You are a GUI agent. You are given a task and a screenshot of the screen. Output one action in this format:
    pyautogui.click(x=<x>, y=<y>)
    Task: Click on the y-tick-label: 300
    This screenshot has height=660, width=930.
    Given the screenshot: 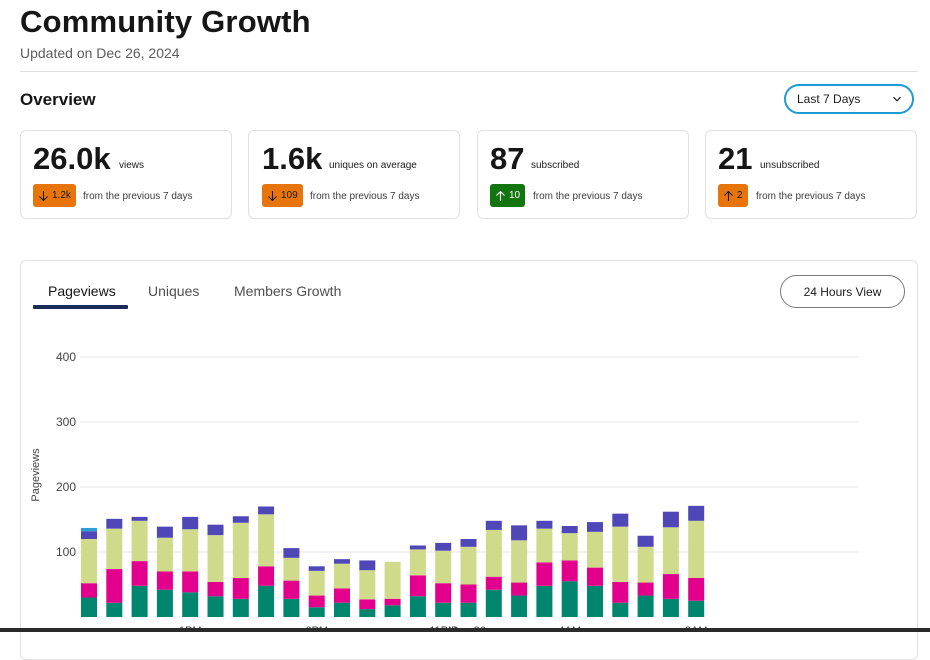 What is the action you would take?
    pyautogui.click(x=66, y=422)
    